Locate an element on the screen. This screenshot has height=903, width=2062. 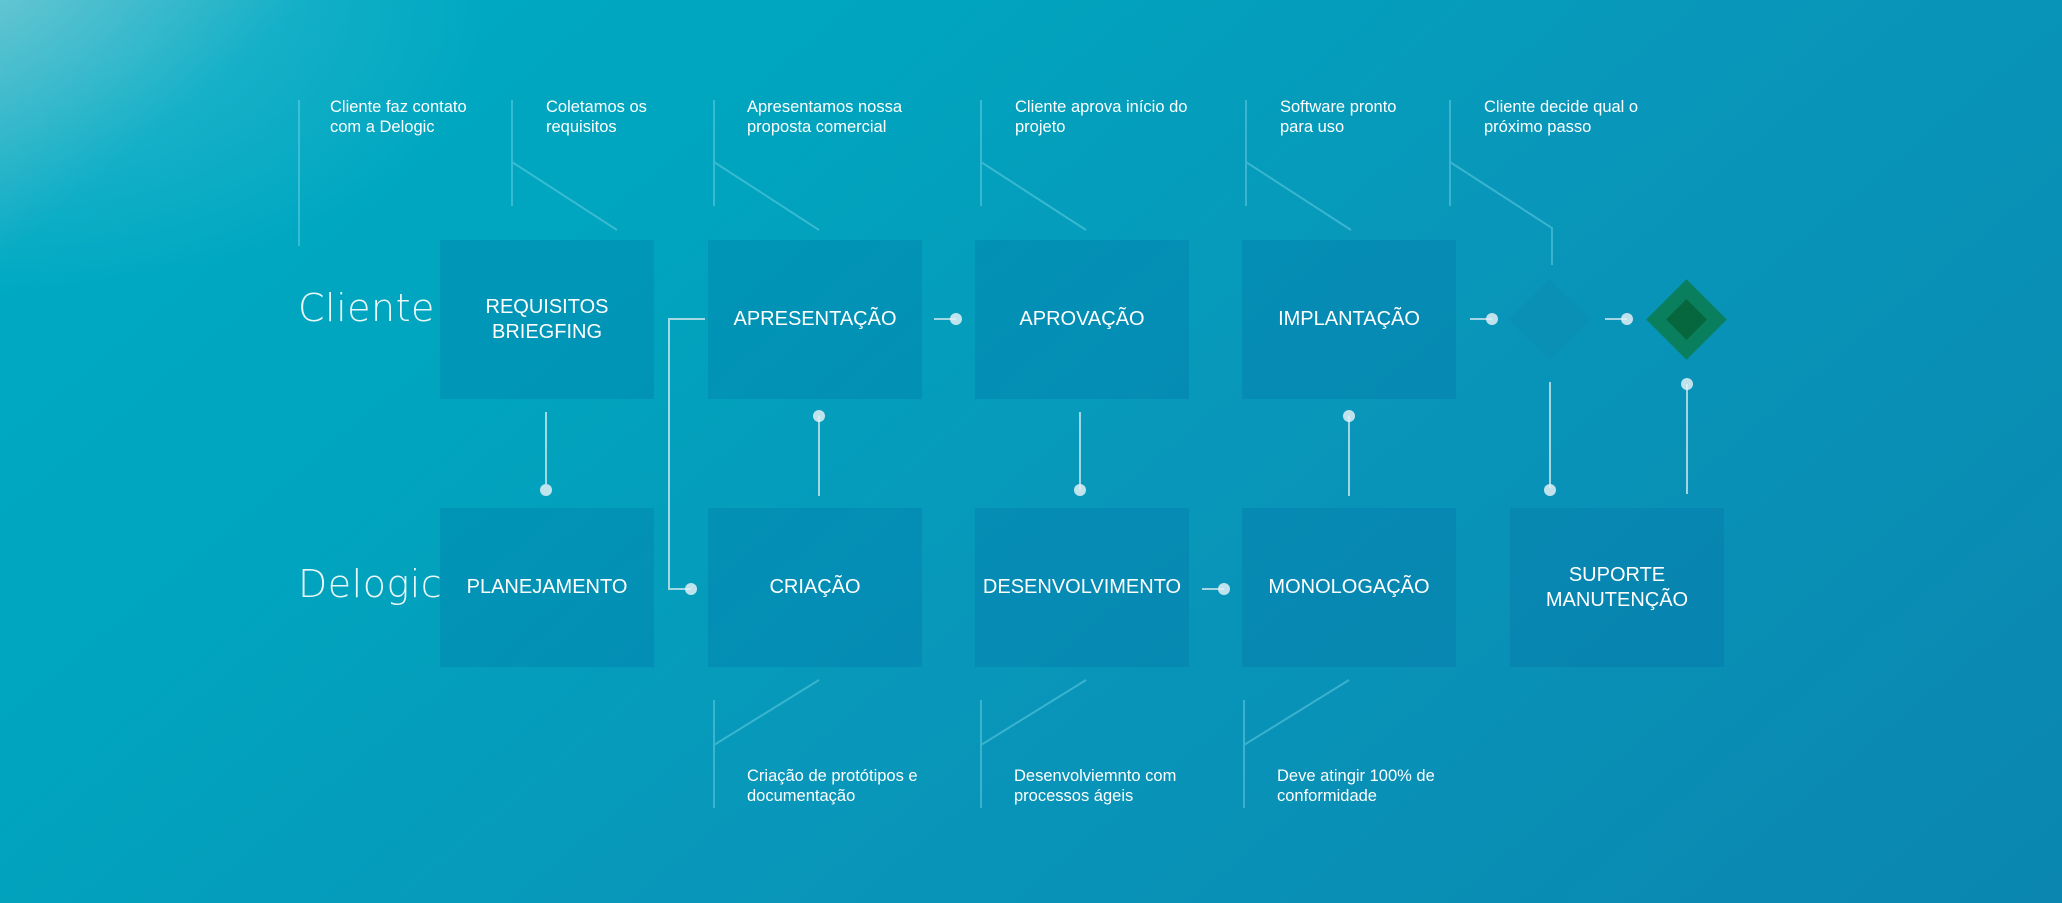
leader-prototipos is located at coordinates (766, 743).